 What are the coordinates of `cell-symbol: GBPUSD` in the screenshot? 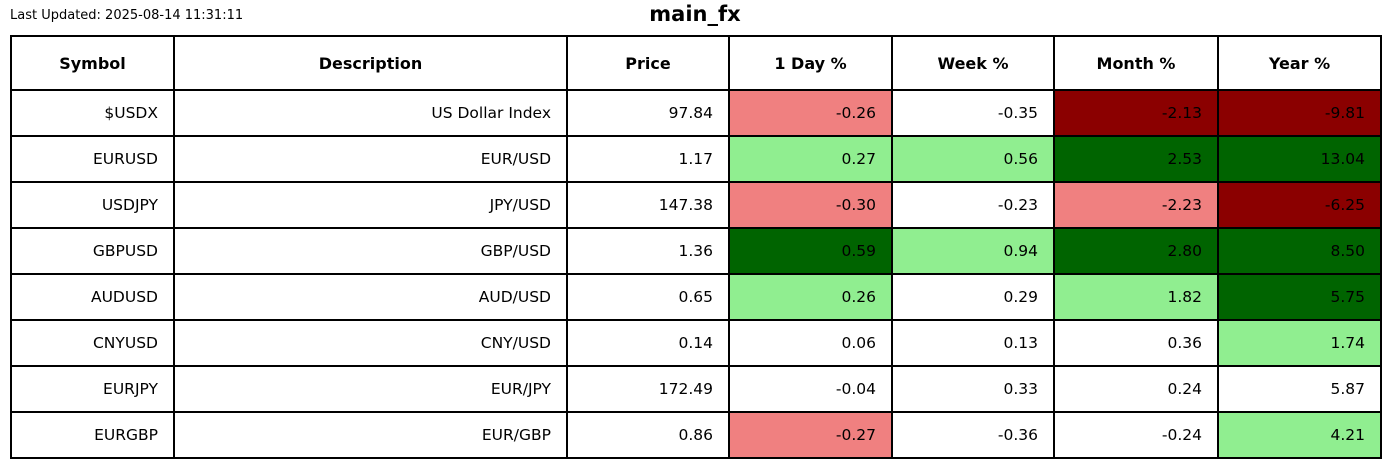 It's located at (92, 251).